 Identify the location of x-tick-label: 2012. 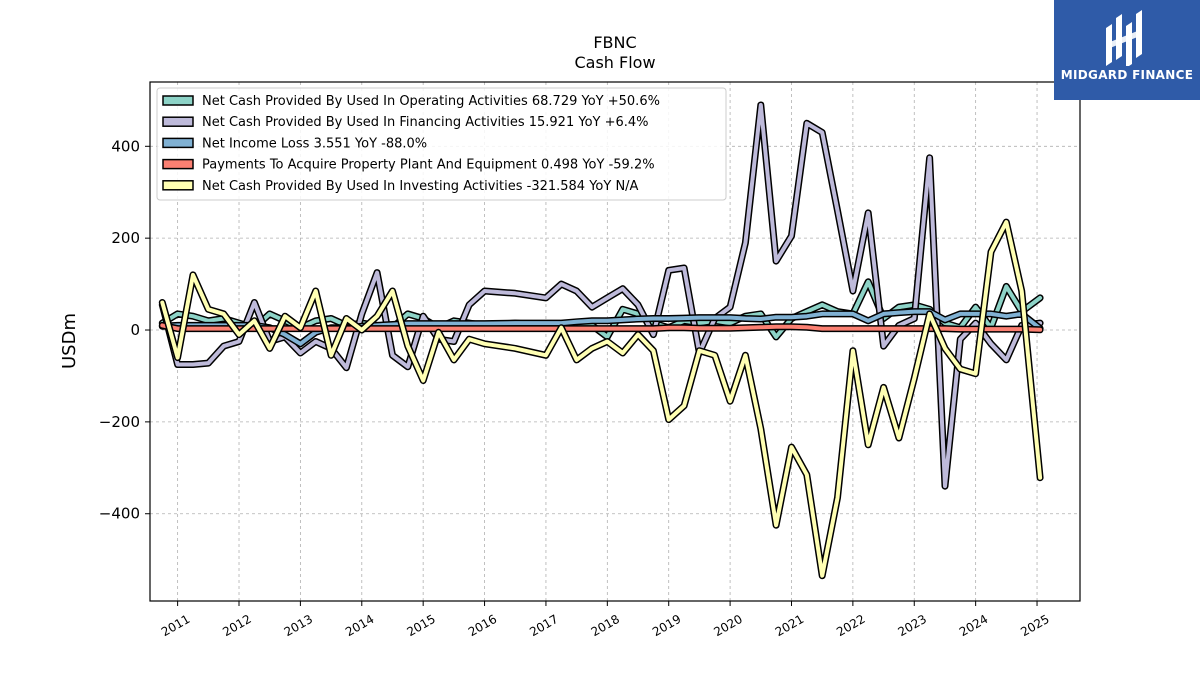
(236, 625).